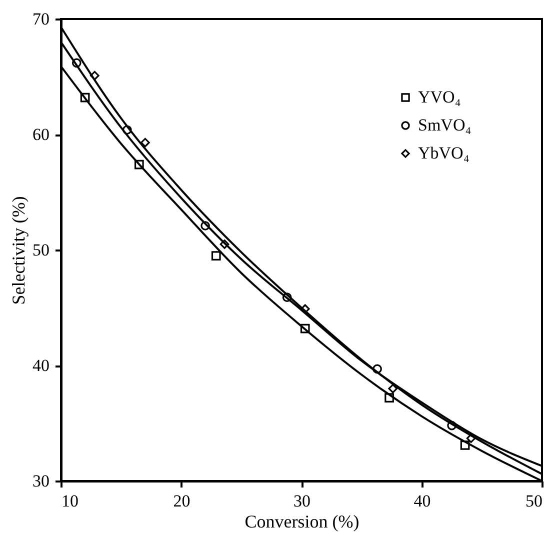 The height and width of the screenshot is (541, 553). I want to click on x-tick-label: 30, so click(302, 501).